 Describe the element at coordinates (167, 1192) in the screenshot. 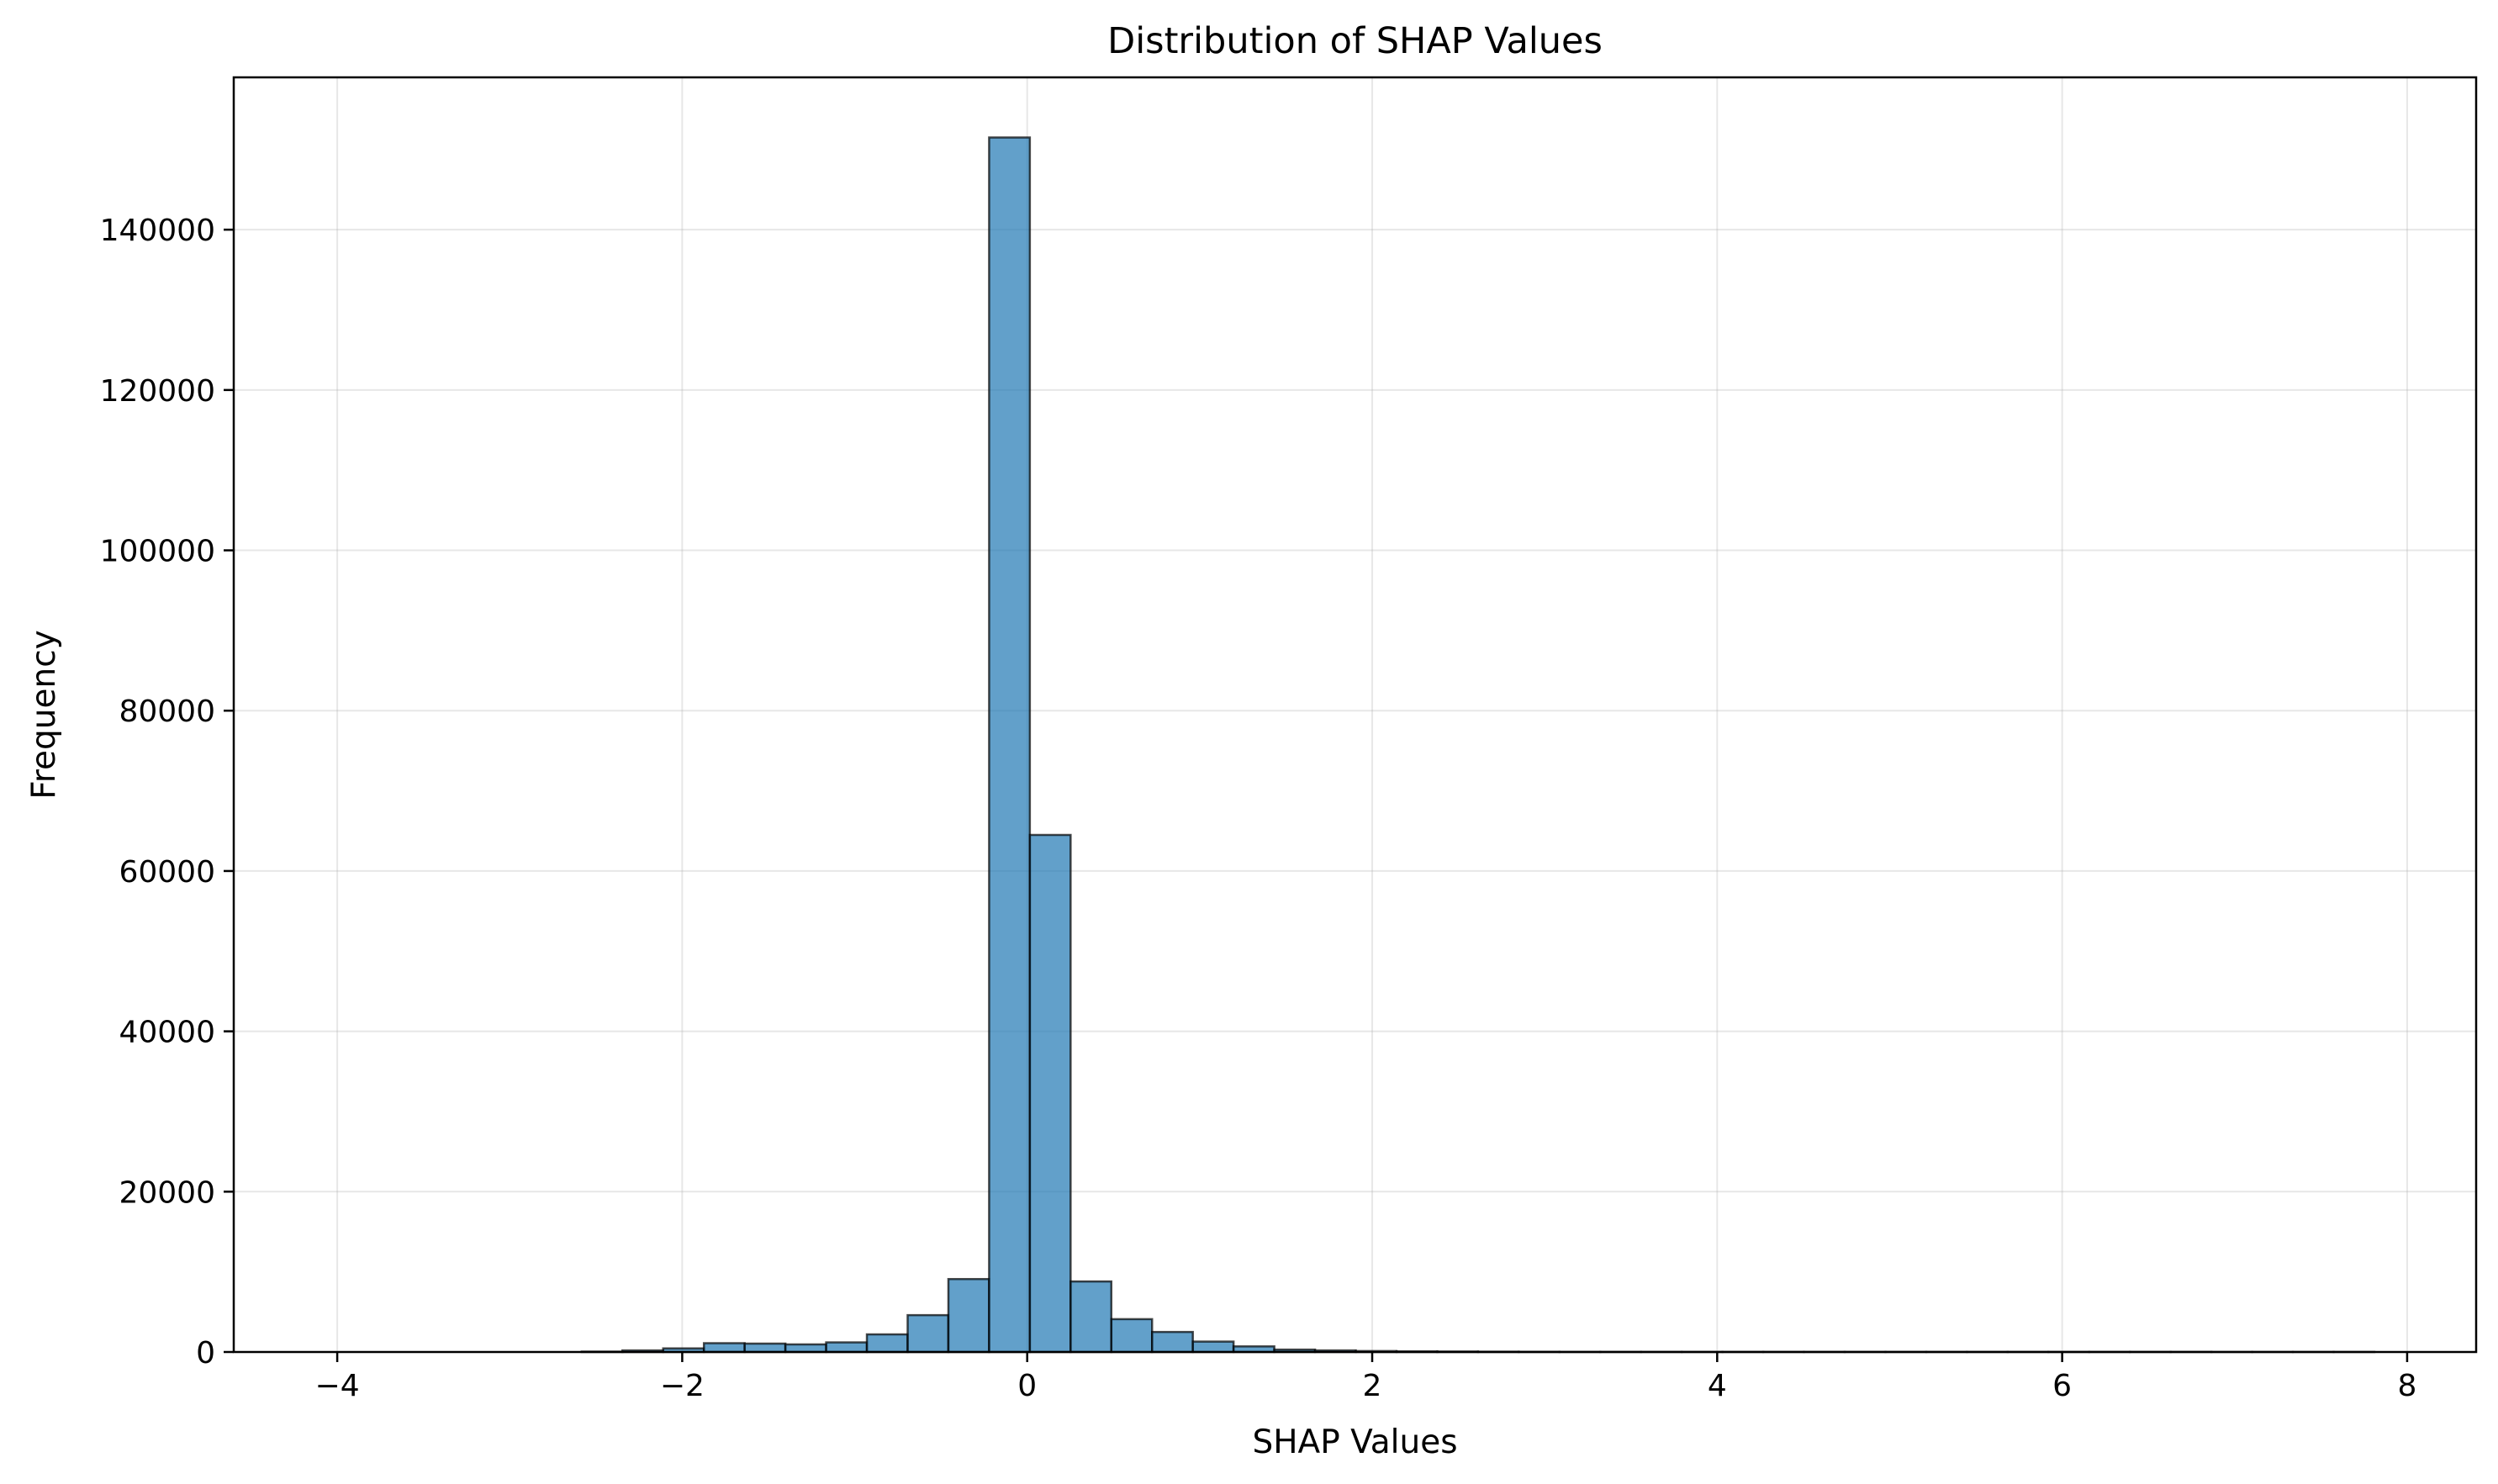

I see `y-tick-label: 20000` at that location.